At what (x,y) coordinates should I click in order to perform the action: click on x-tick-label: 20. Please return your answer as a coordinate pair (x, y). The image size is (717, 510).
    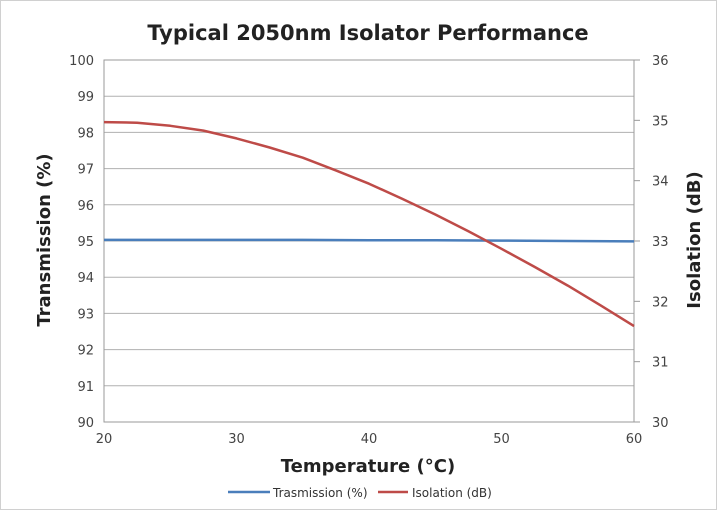
    Looking at the image, I should click on (104, 439).